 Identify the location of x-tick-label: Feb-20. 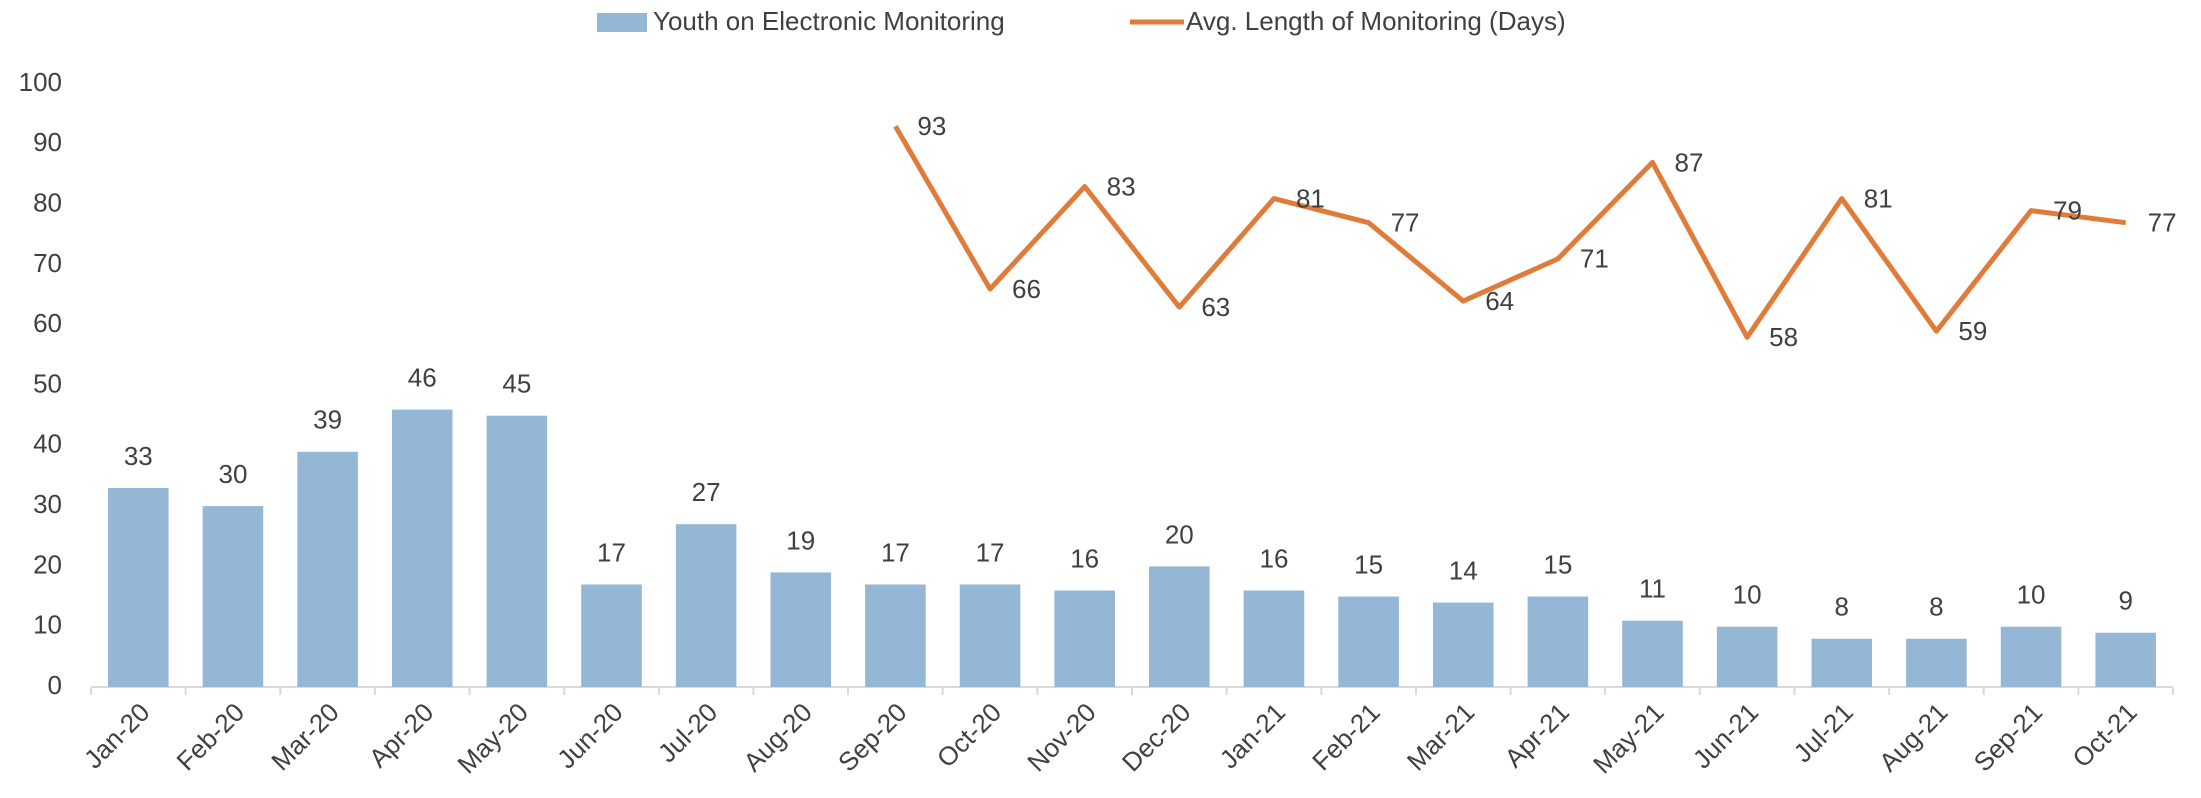
(210, 736).